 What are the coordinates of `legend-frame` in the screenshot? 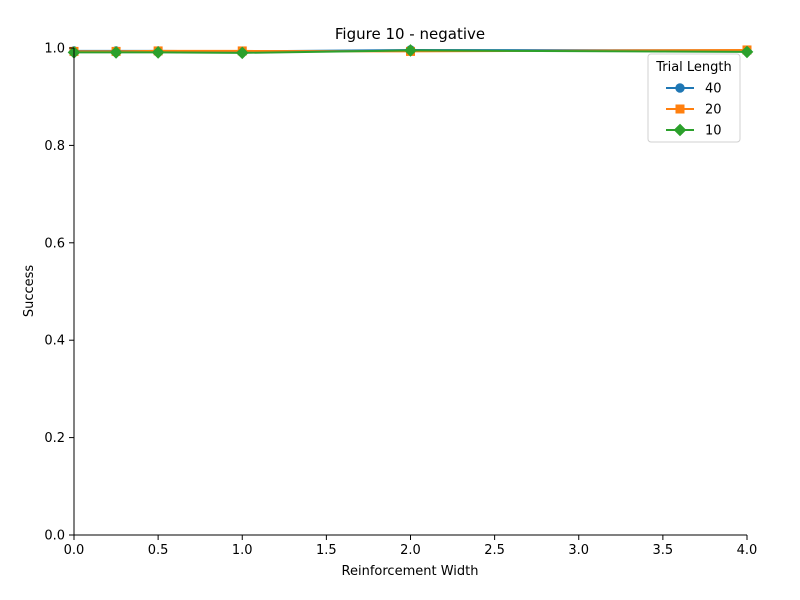 It's located at (694, 98).